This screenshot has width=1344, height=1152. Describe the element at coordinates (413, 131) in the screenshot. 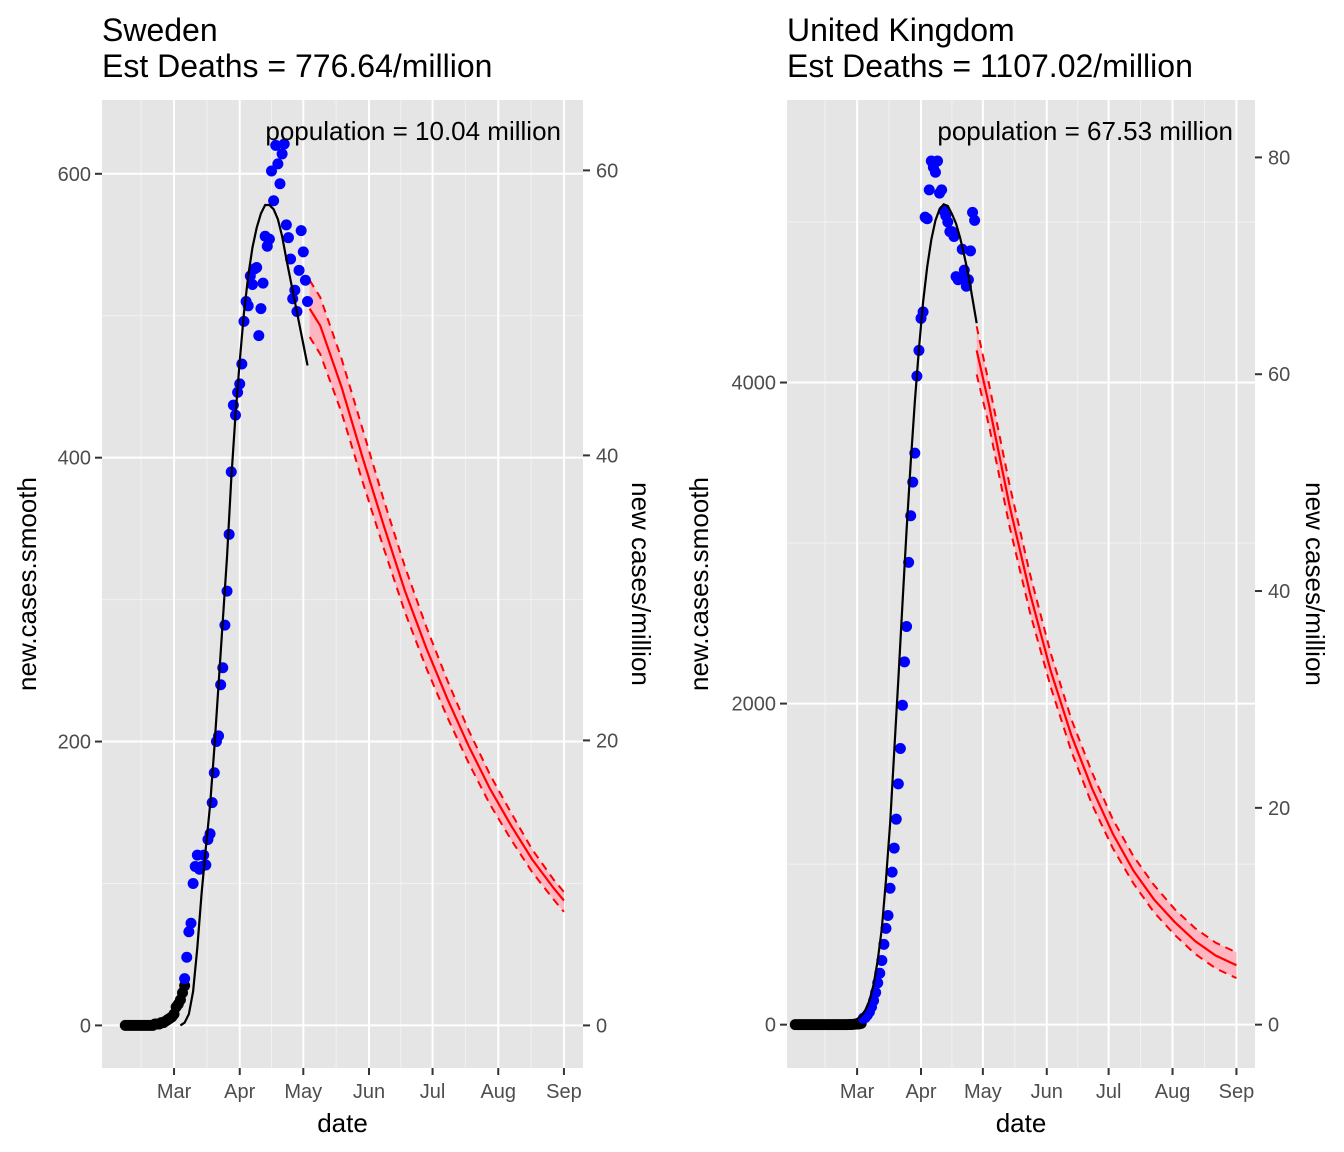

I see `population-annotation: population = 10.04 million` at that location.